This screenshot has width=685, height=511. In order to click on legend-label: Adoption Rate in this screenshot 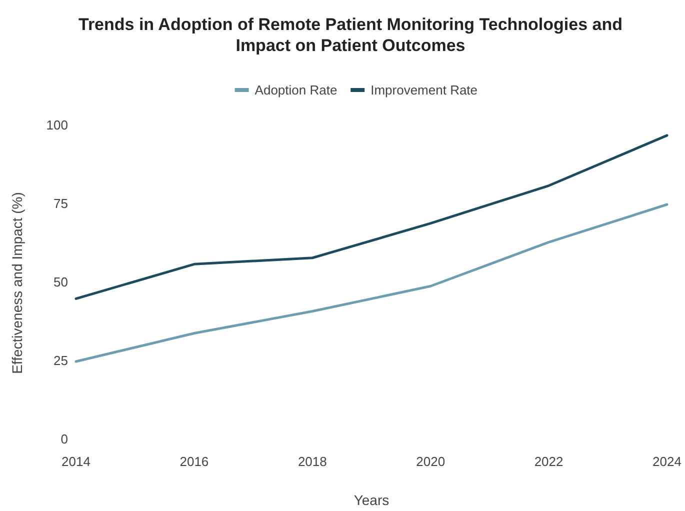, I will do `click(296, 90)`.